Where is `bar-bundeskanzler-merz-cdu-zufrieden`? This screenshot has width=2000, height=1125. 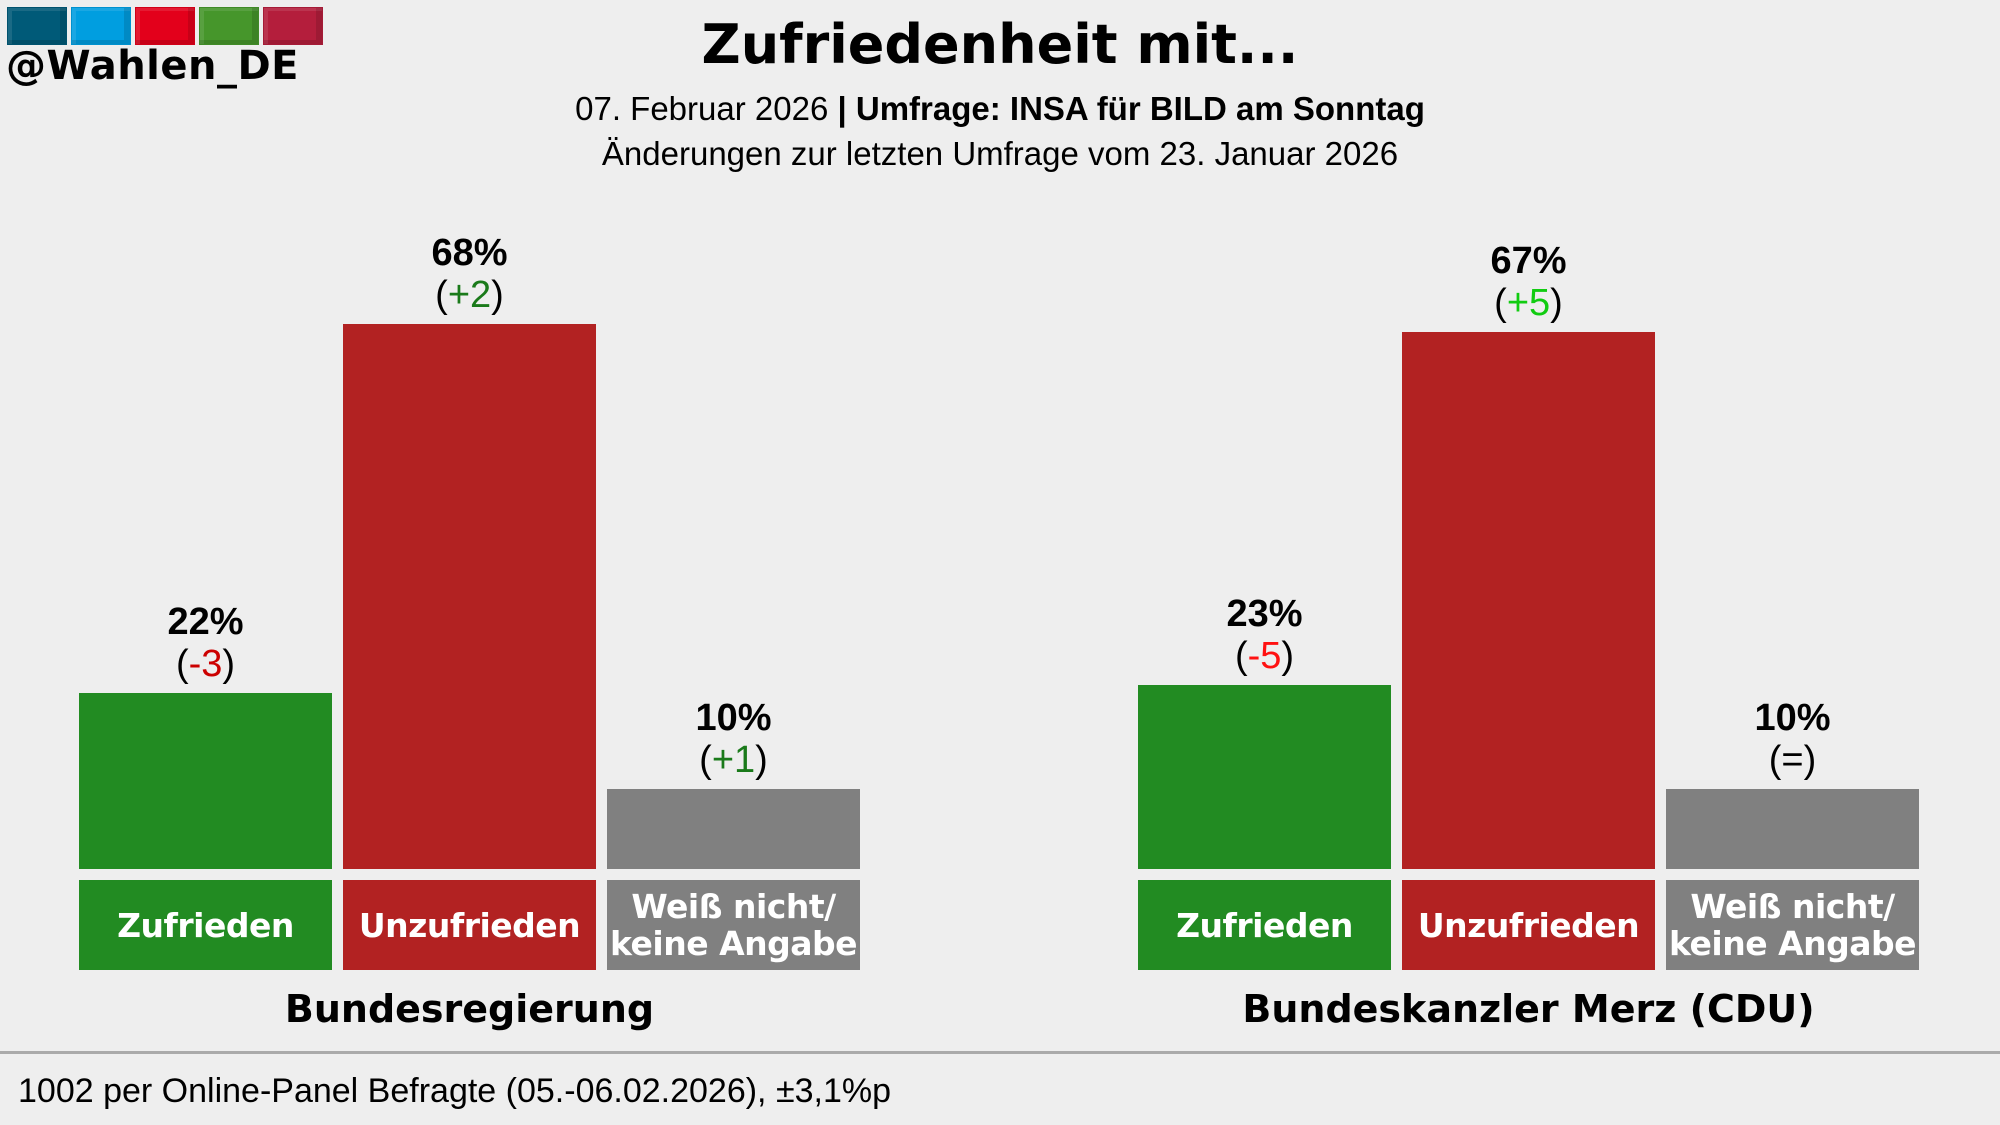 bar-bundeskanzler-merz-cdu-zufrieden is located at coordinates (1264, 776).